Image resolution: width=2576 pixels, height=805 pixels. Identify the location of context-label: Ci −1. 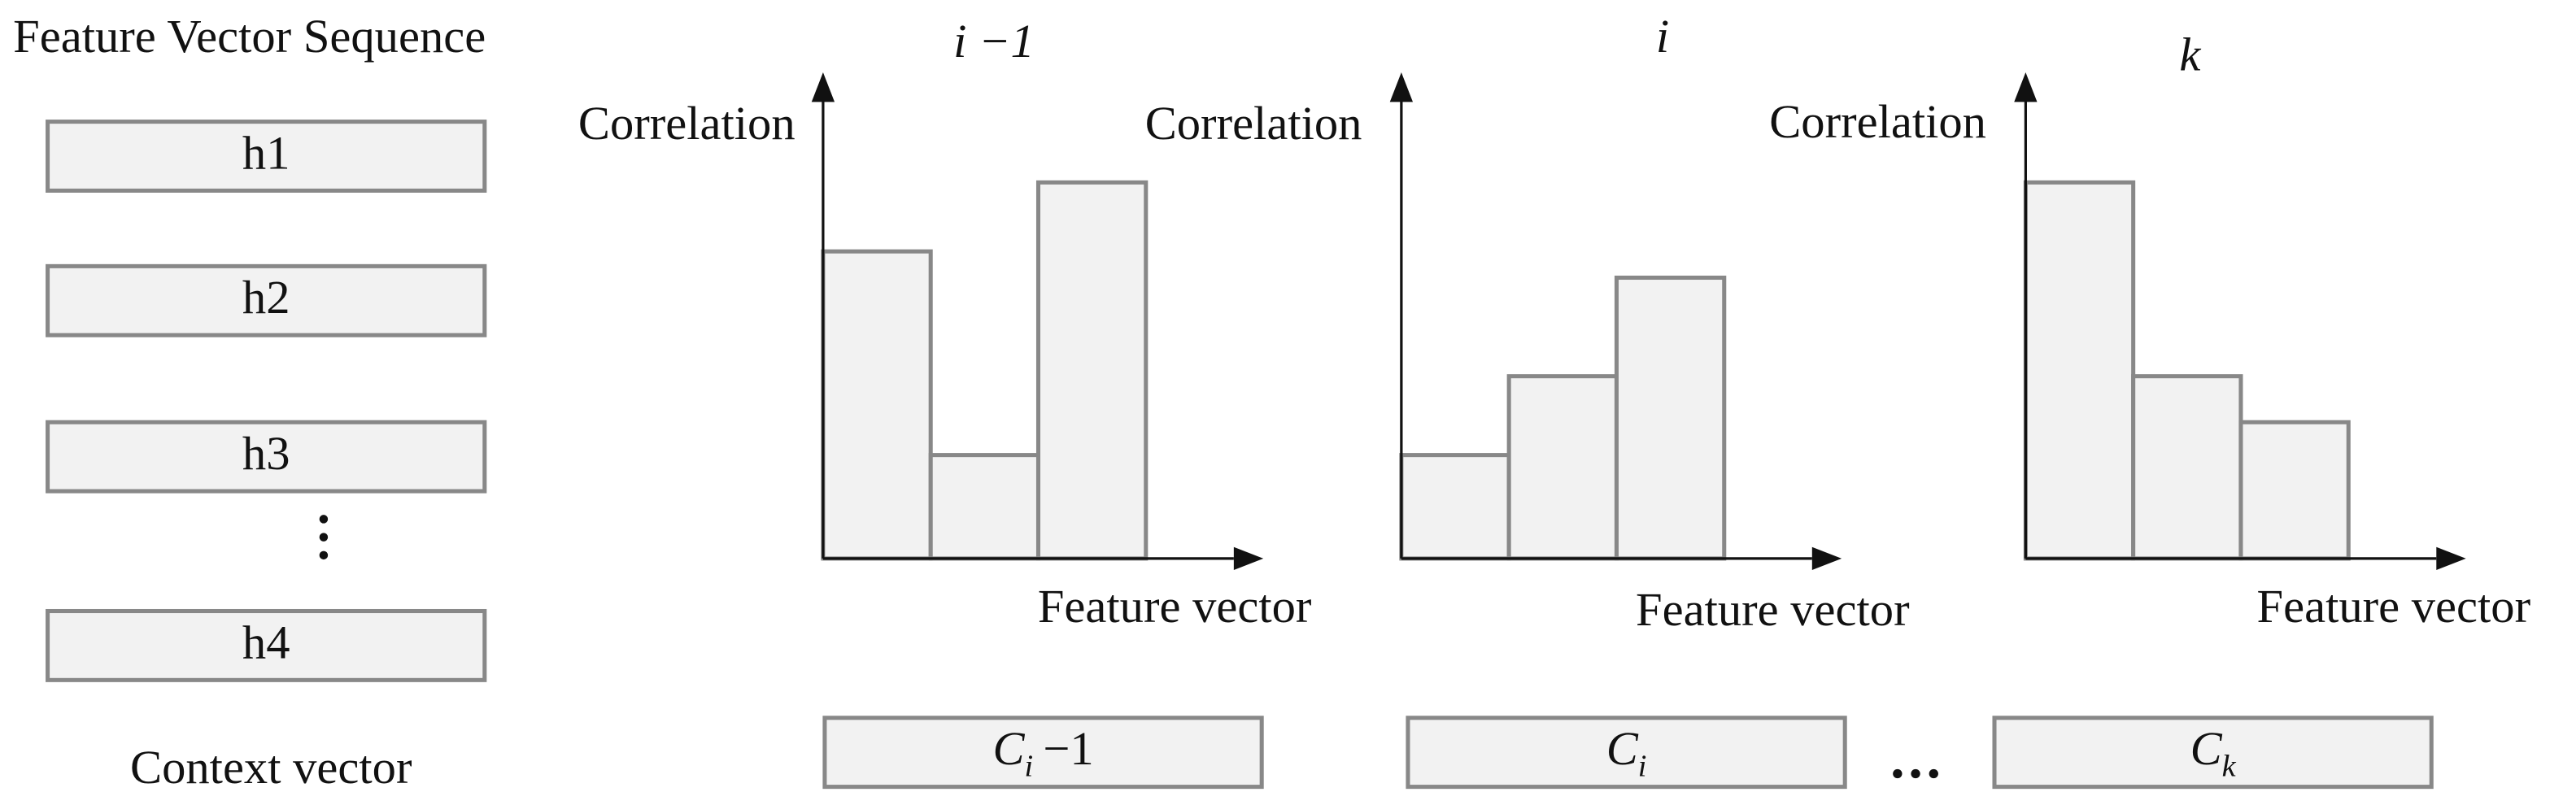
(1042, 754).